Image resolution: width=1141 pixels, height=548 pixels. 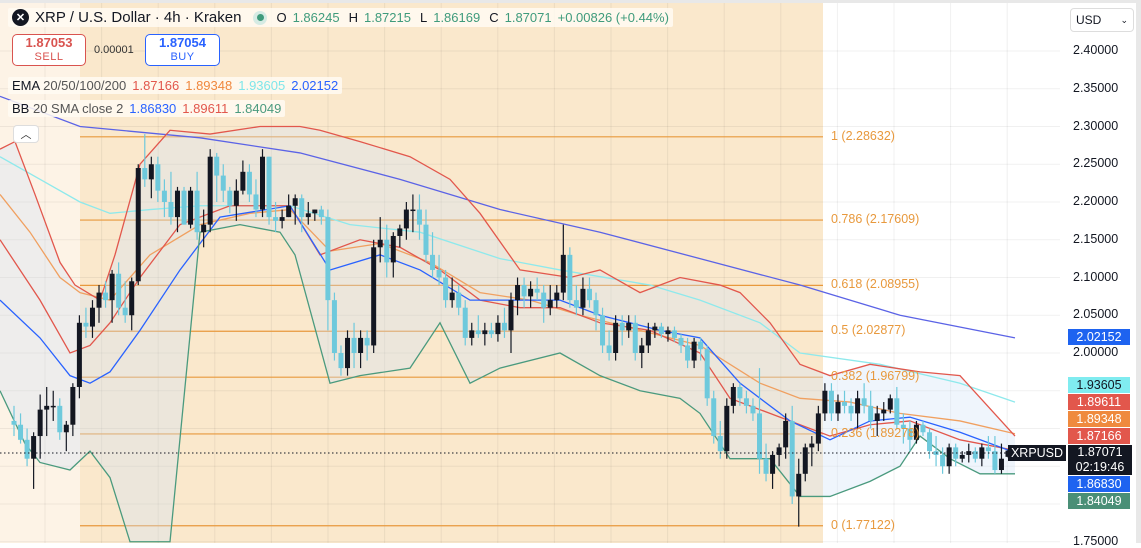 I want to click on sell-button: 1.87053 SELL, so click(x=49, y=50).